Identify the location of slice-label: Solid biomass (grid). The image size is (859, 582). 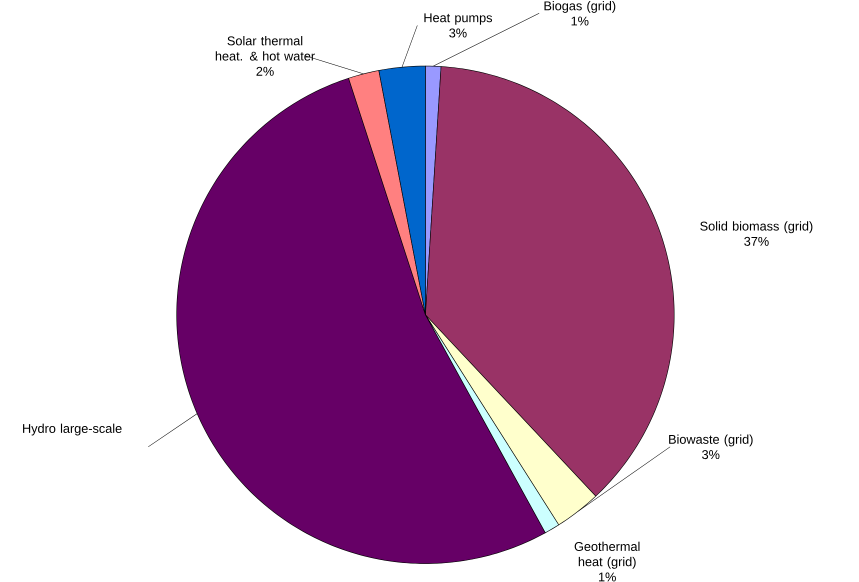
(756, 227).